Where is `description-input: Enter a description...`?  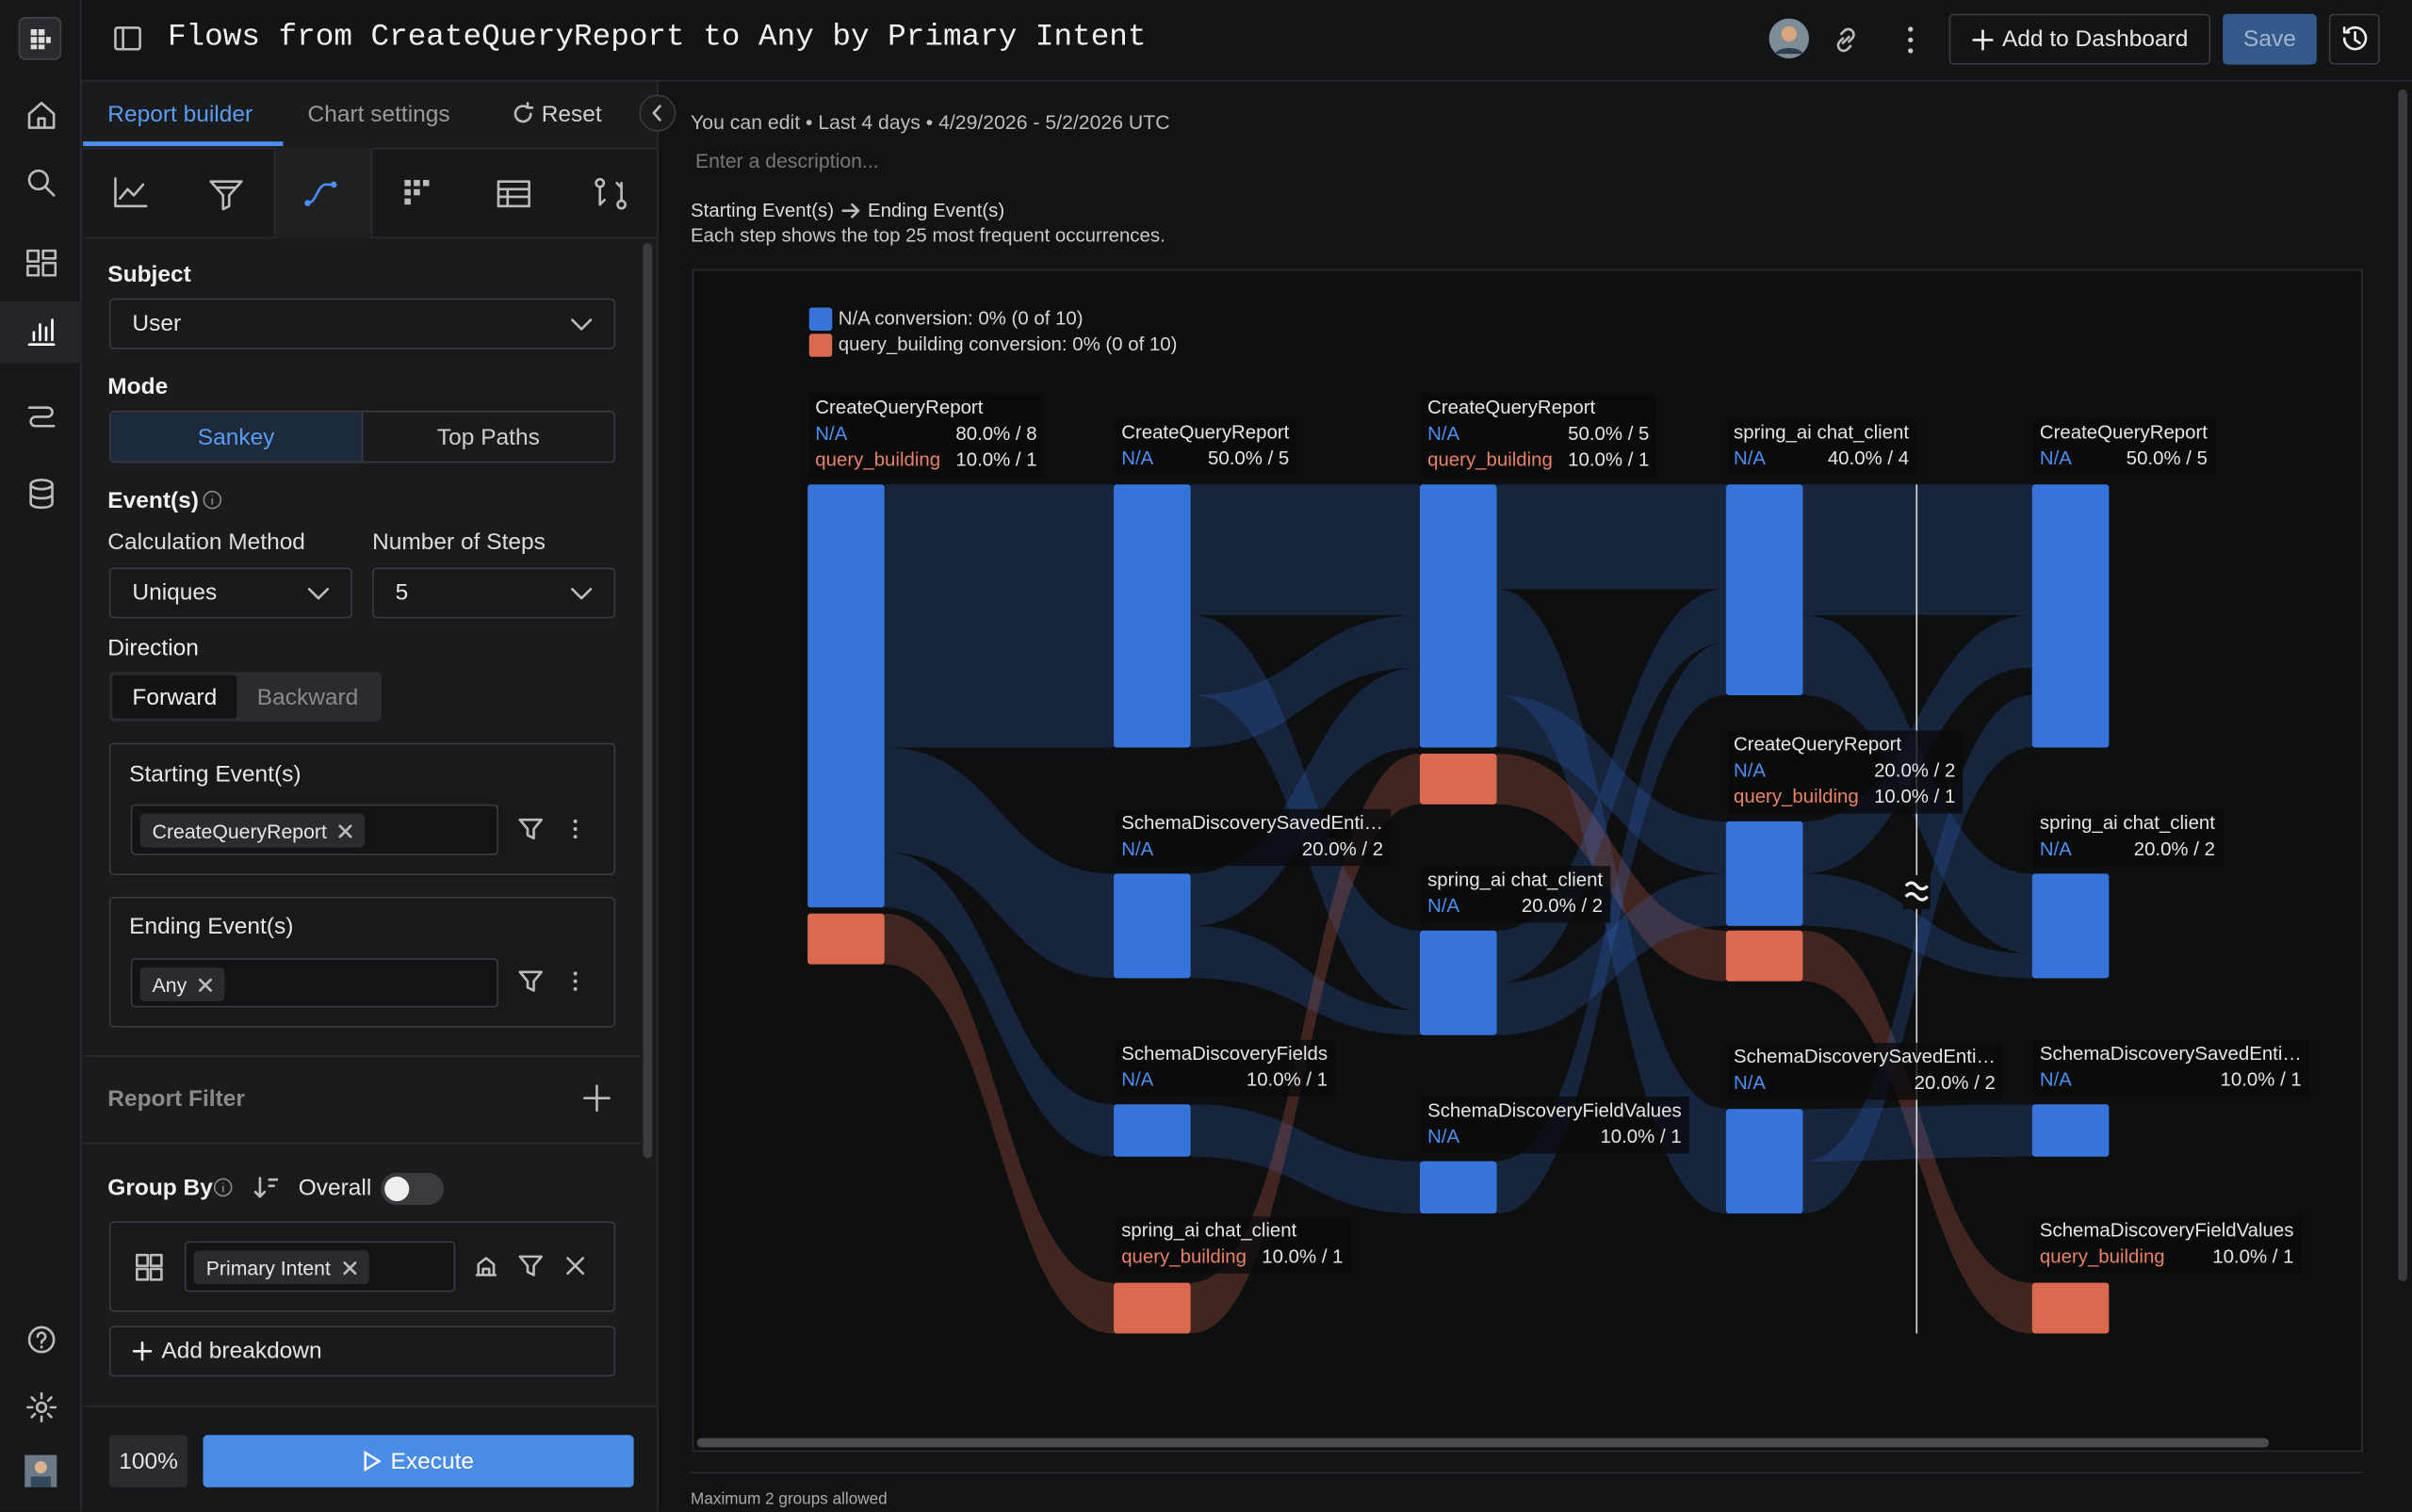
description-input: Enter a description... is located at coordinates (786, 160).